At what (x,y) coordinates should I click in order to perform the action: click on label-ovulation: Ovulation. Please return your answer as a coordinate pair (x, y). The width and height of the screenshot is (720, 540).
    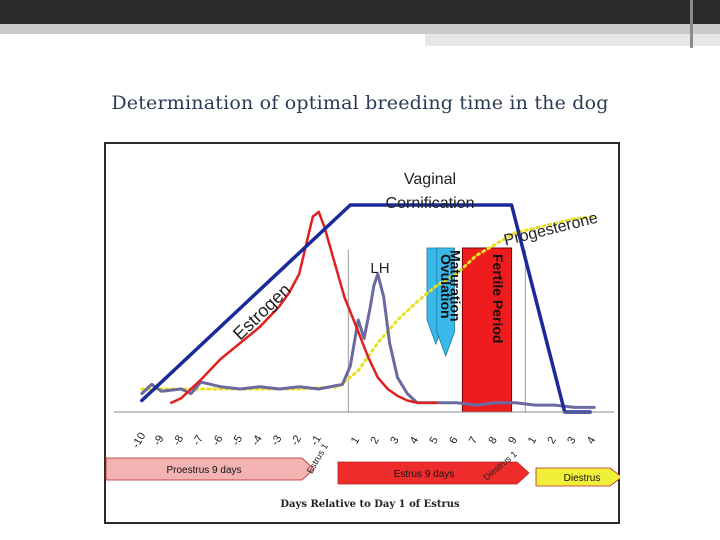
    Looking at the image, I should click on (446, 286).